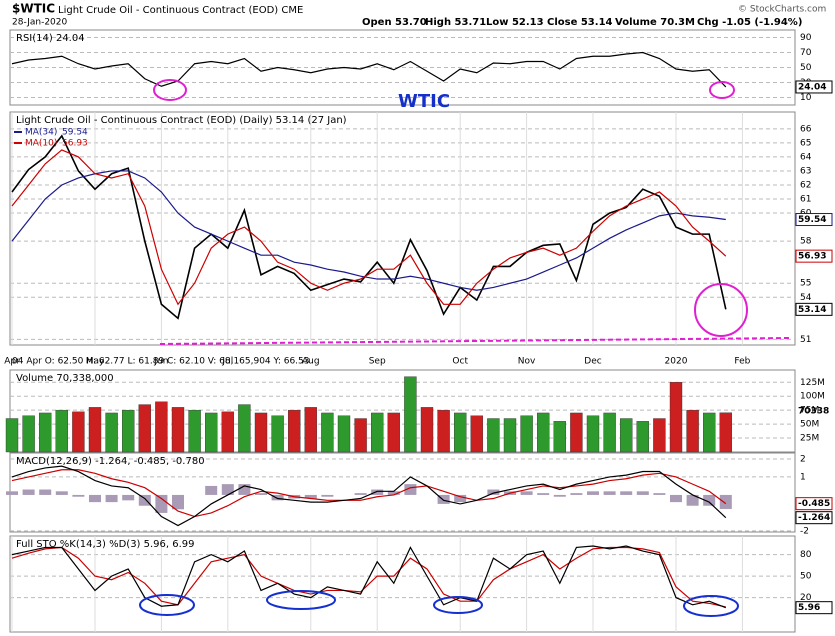 The image size is (835, 636). Describe the element at coordinates (65, 378) in the screenshot. I see `panel-title: Volume 70,338,000` at that location.